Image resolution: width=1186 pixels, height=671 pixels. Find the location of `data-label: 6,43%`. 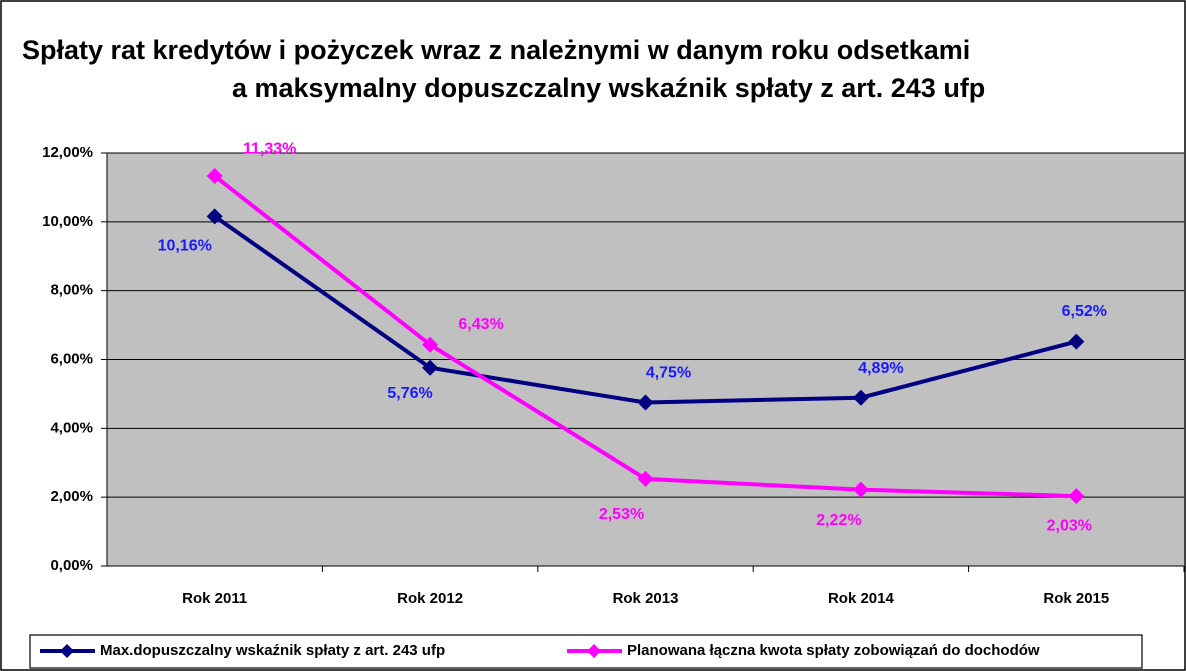

data-label: 6,43% is located at coordinates (480, 324).